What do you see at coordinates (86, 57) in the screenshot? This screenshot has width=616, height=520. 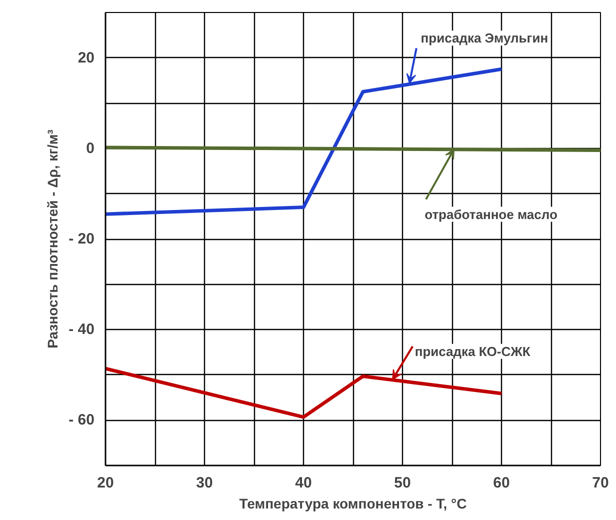 I see `y-tick-label: 20` at bounding box center [86, 57].